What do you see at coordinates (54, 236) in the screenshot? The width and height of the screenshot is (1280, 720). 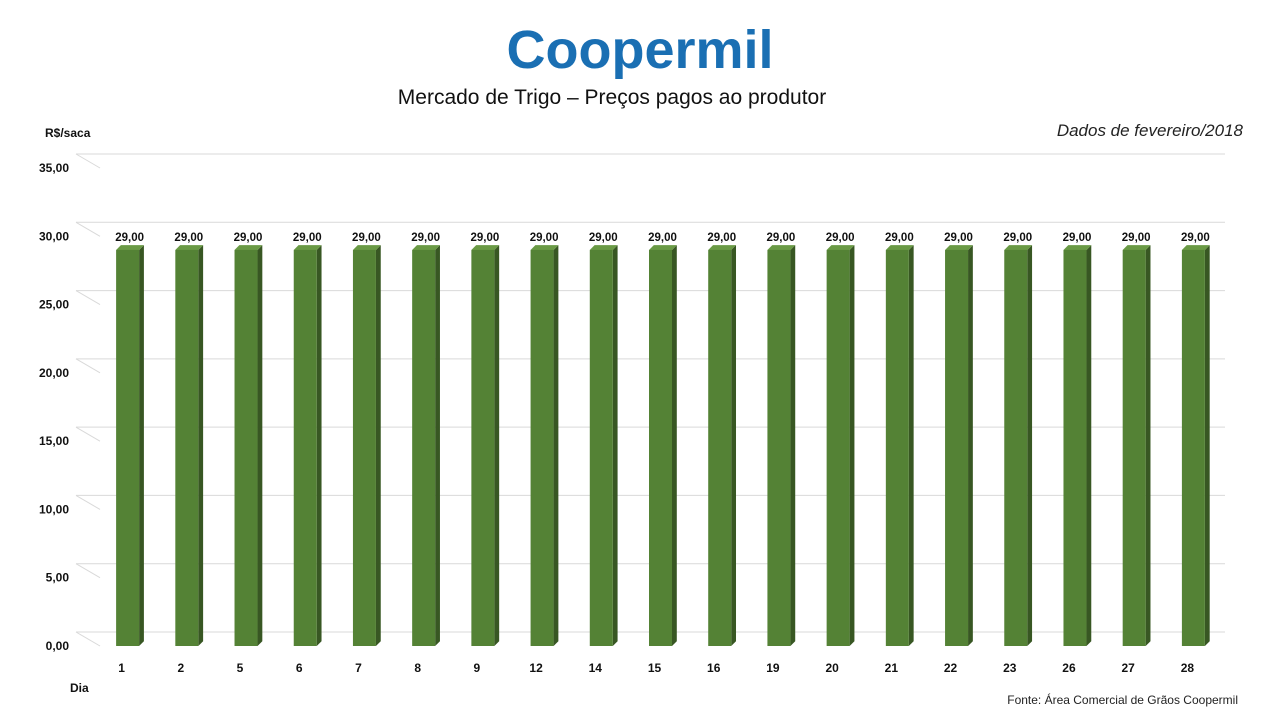 I see `y-tick-label: 30,00` at bounding box center [54, 236].